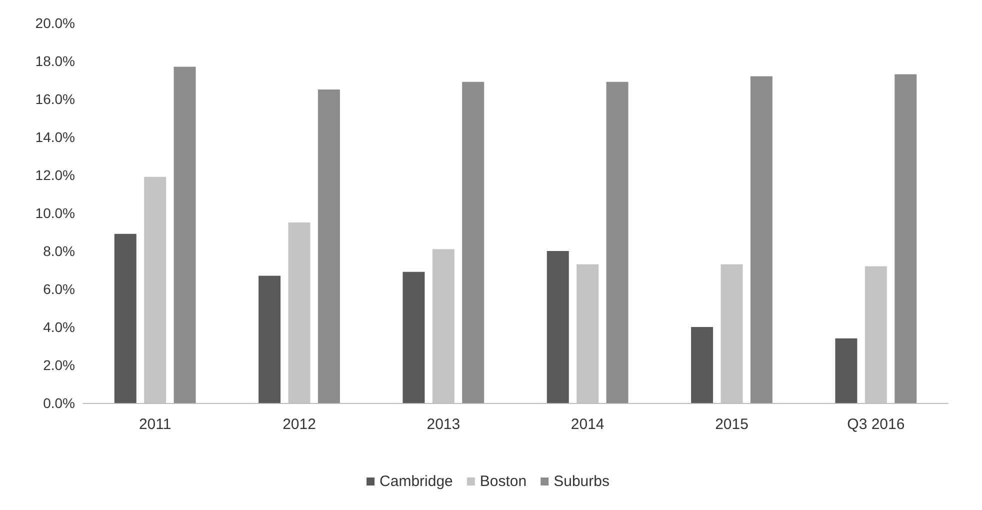  Describe the element at coordinates (55, 213) in the screenshot. I see `y-tick-label: 10.0%` at that location.